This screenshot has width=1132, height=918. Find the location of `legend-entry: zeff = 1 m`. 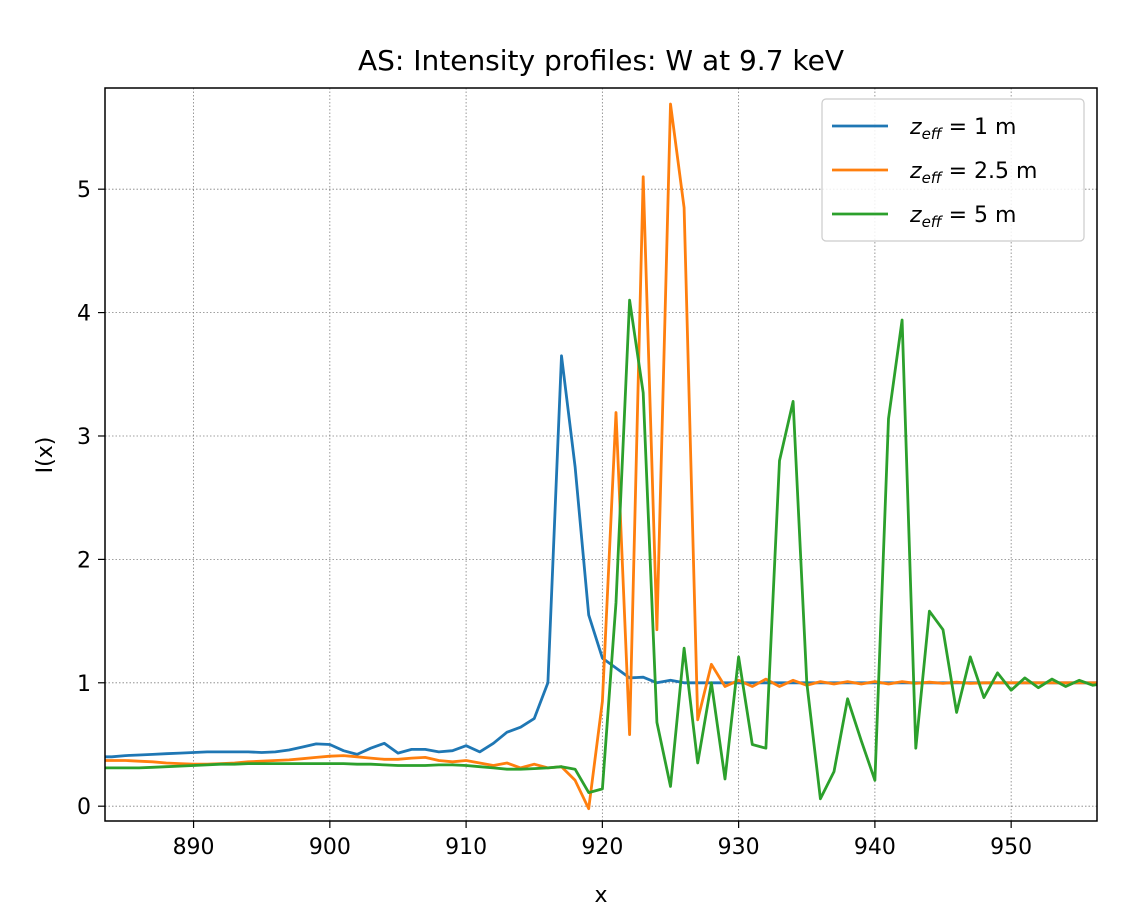

legend-entry: zeff = 1 m is located at coordinates (962, 129).